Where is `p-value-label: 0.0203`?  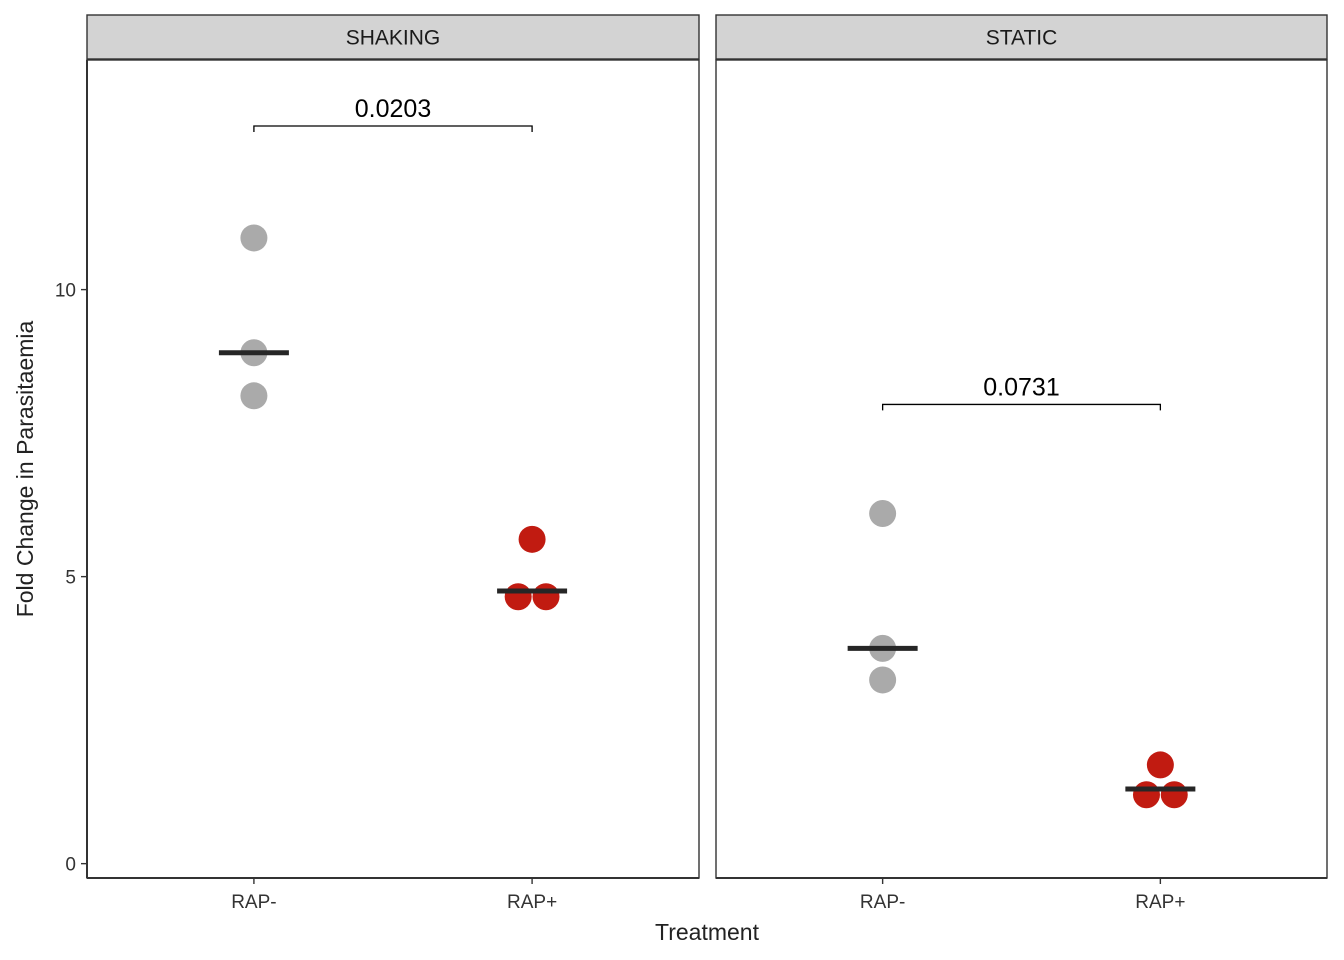
p-value-label: 0.0203 is located at coordinates (393, 109).